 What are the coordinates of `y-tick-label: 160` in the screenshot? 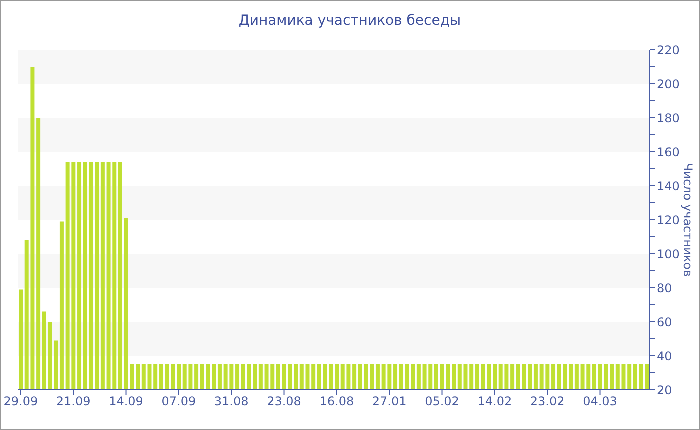 It's located at (668, 152).